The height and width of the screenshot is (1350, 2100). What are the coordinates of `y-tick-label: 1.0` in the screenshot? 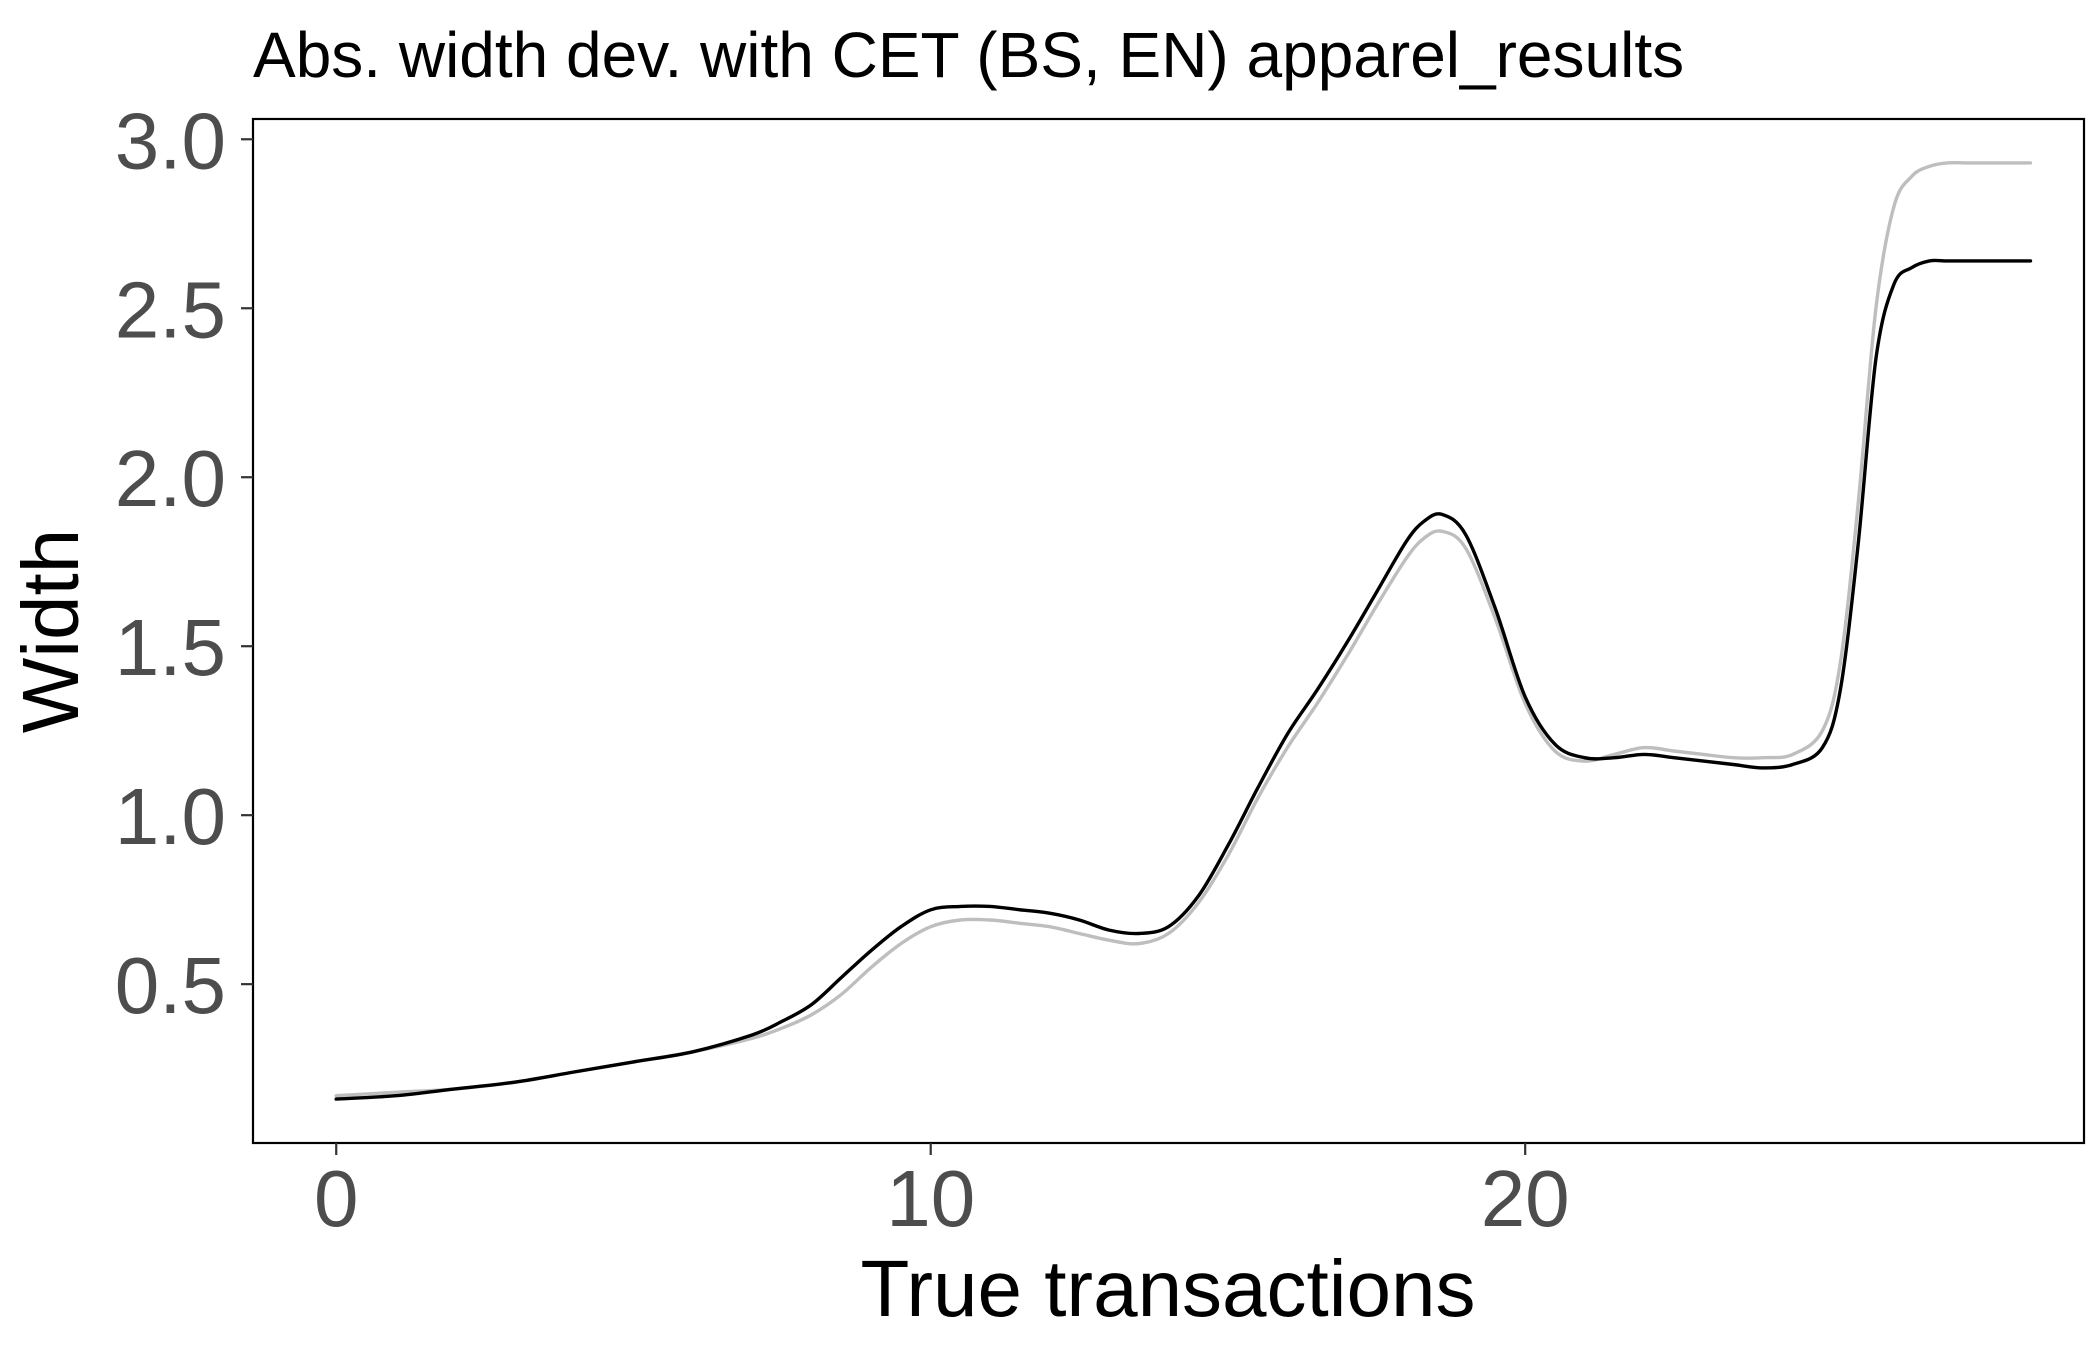 It's located at (170, 816).